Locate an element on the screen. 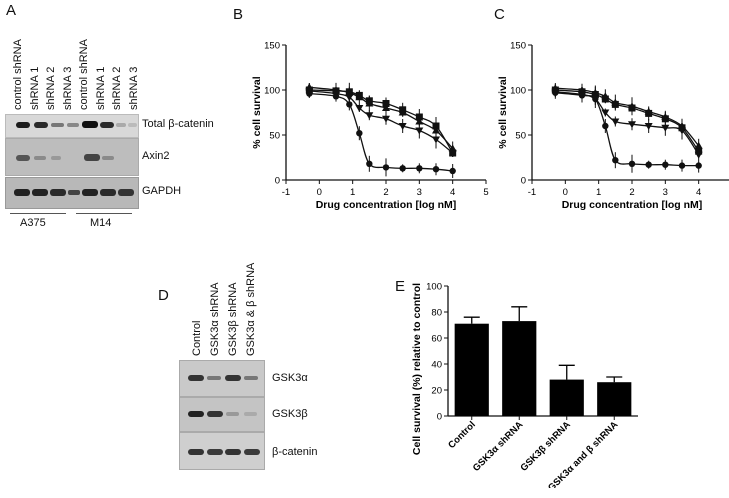 The height and width of the screenshot is (498, 729). blot-bands-gsk3b is located at coordinates (222, 414).